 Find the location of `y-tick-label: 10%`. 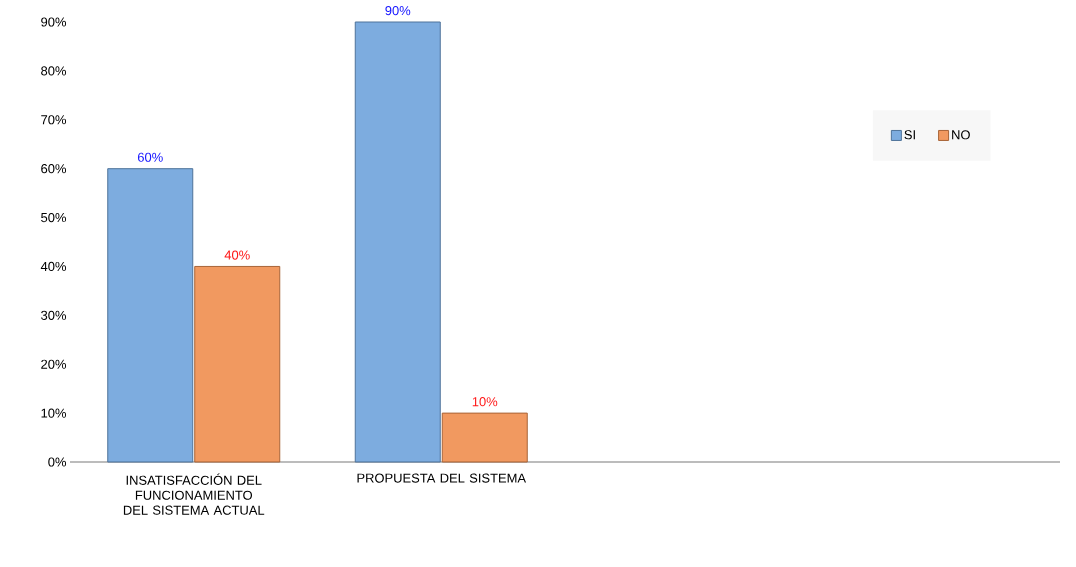

y-tick-label: 10% is located at coordinates (54, 413).